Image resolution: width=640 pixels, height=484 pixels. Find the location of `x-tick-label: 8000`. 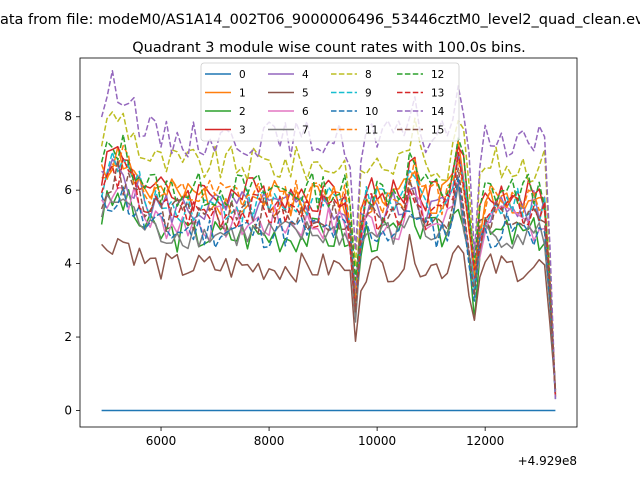

x-tick-label: 8000 is located at coordinates (269, 441).